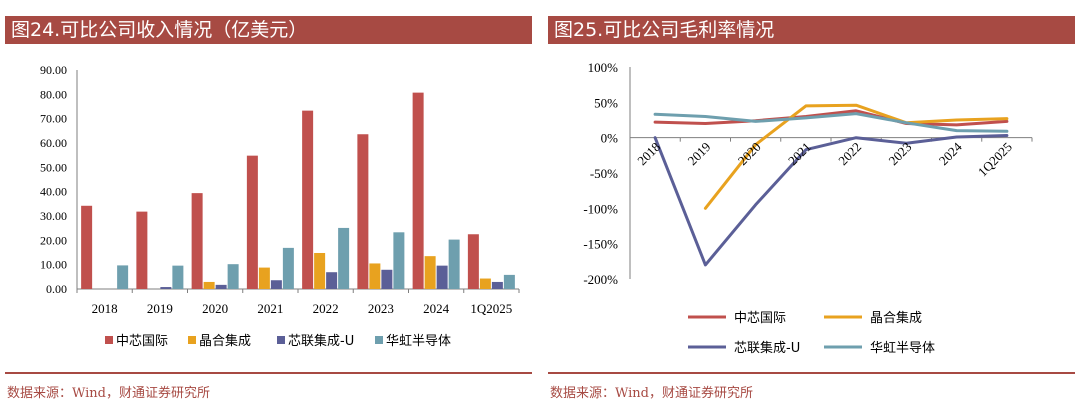 Image resolution: width=1080 pixels, height=413 pixels. Describe the element at coordinates (215, 308) in the screenshot. I see `x-tick-label: 2020` at that location.